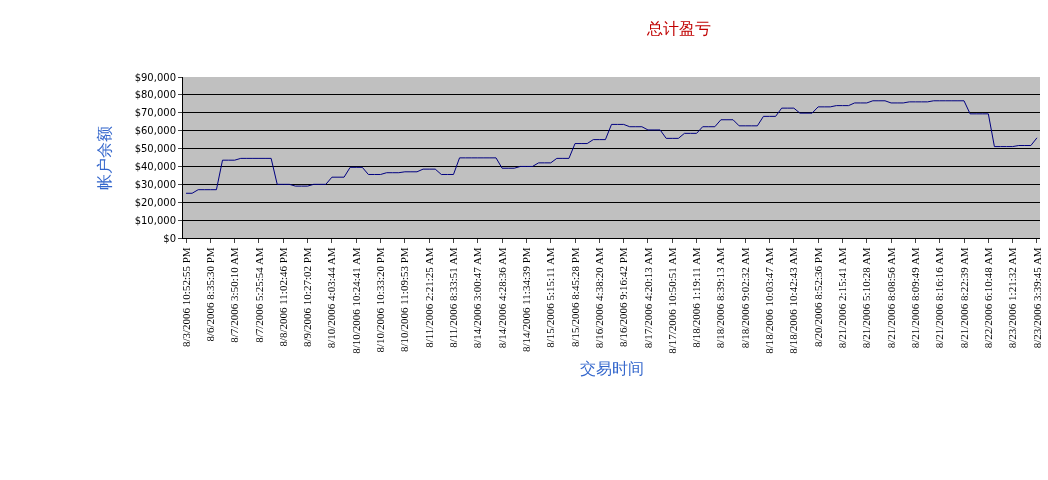 This screenshot has height=480, width=1048. What do you see at coordinates (525, 300) in the screenshot?
I see `x-tick-label: 8/14/2006 11:34:39 PM` at bounding box center [525, 300].